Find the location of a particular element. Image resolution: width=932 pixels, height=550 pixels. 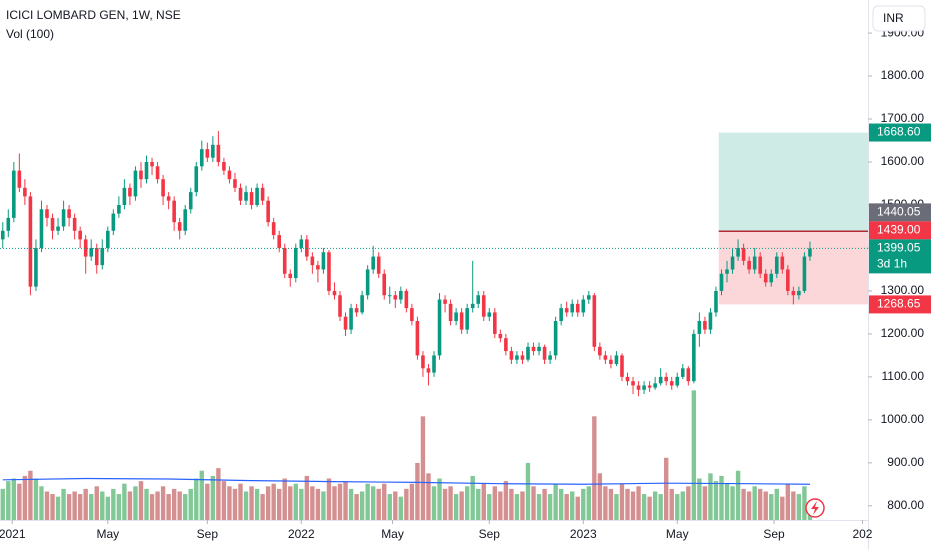

y-tick-label: 1000.00 is located at coordinates (903, 419).